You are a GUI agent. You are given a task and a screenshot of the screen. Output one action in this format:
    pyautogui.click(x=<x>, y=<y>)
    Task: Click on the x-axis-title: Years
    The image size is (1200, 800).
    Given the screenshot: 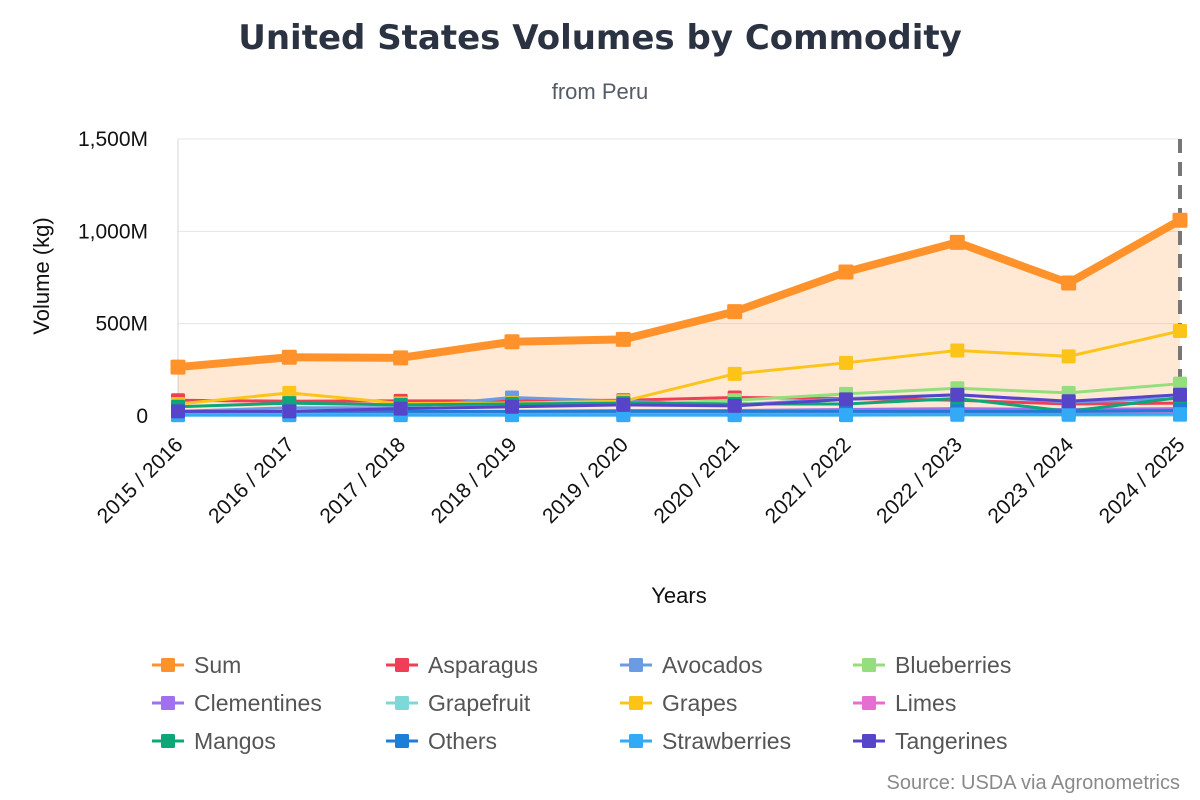 What is the action you would take?
    pyautogui.click(x=678, y=595)
    